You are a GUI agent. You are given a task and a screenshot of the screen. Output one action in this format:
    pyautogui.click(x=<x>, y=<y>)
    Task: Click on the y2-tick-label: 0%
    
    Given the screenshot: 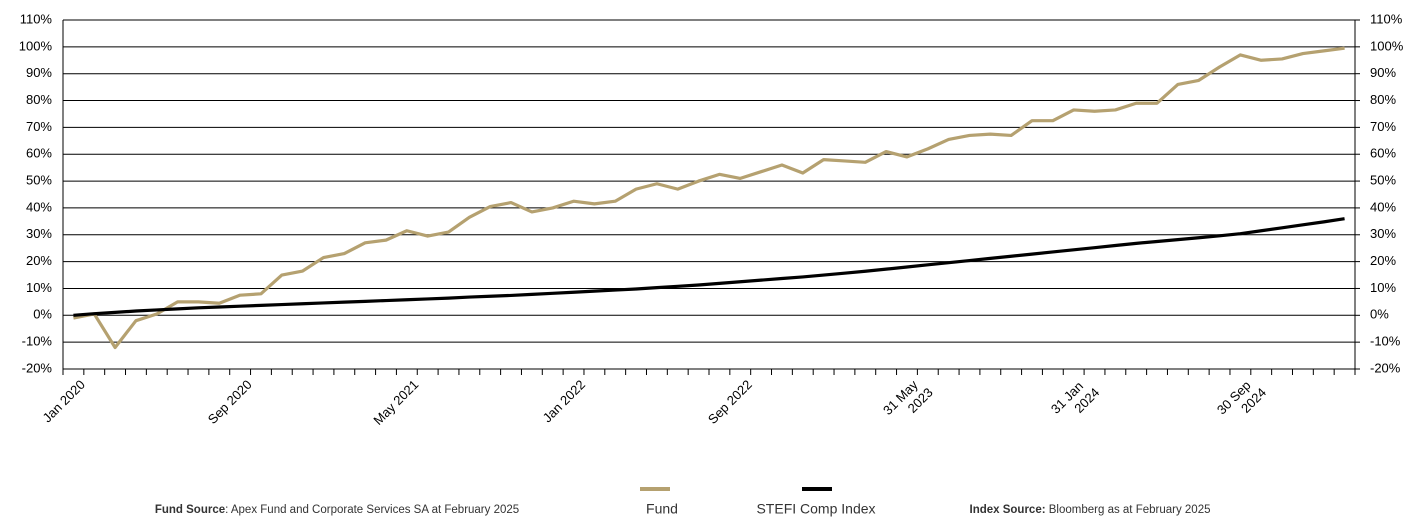 What is the action you would take?
    pyautogui.click(x=1379, y=314)
    